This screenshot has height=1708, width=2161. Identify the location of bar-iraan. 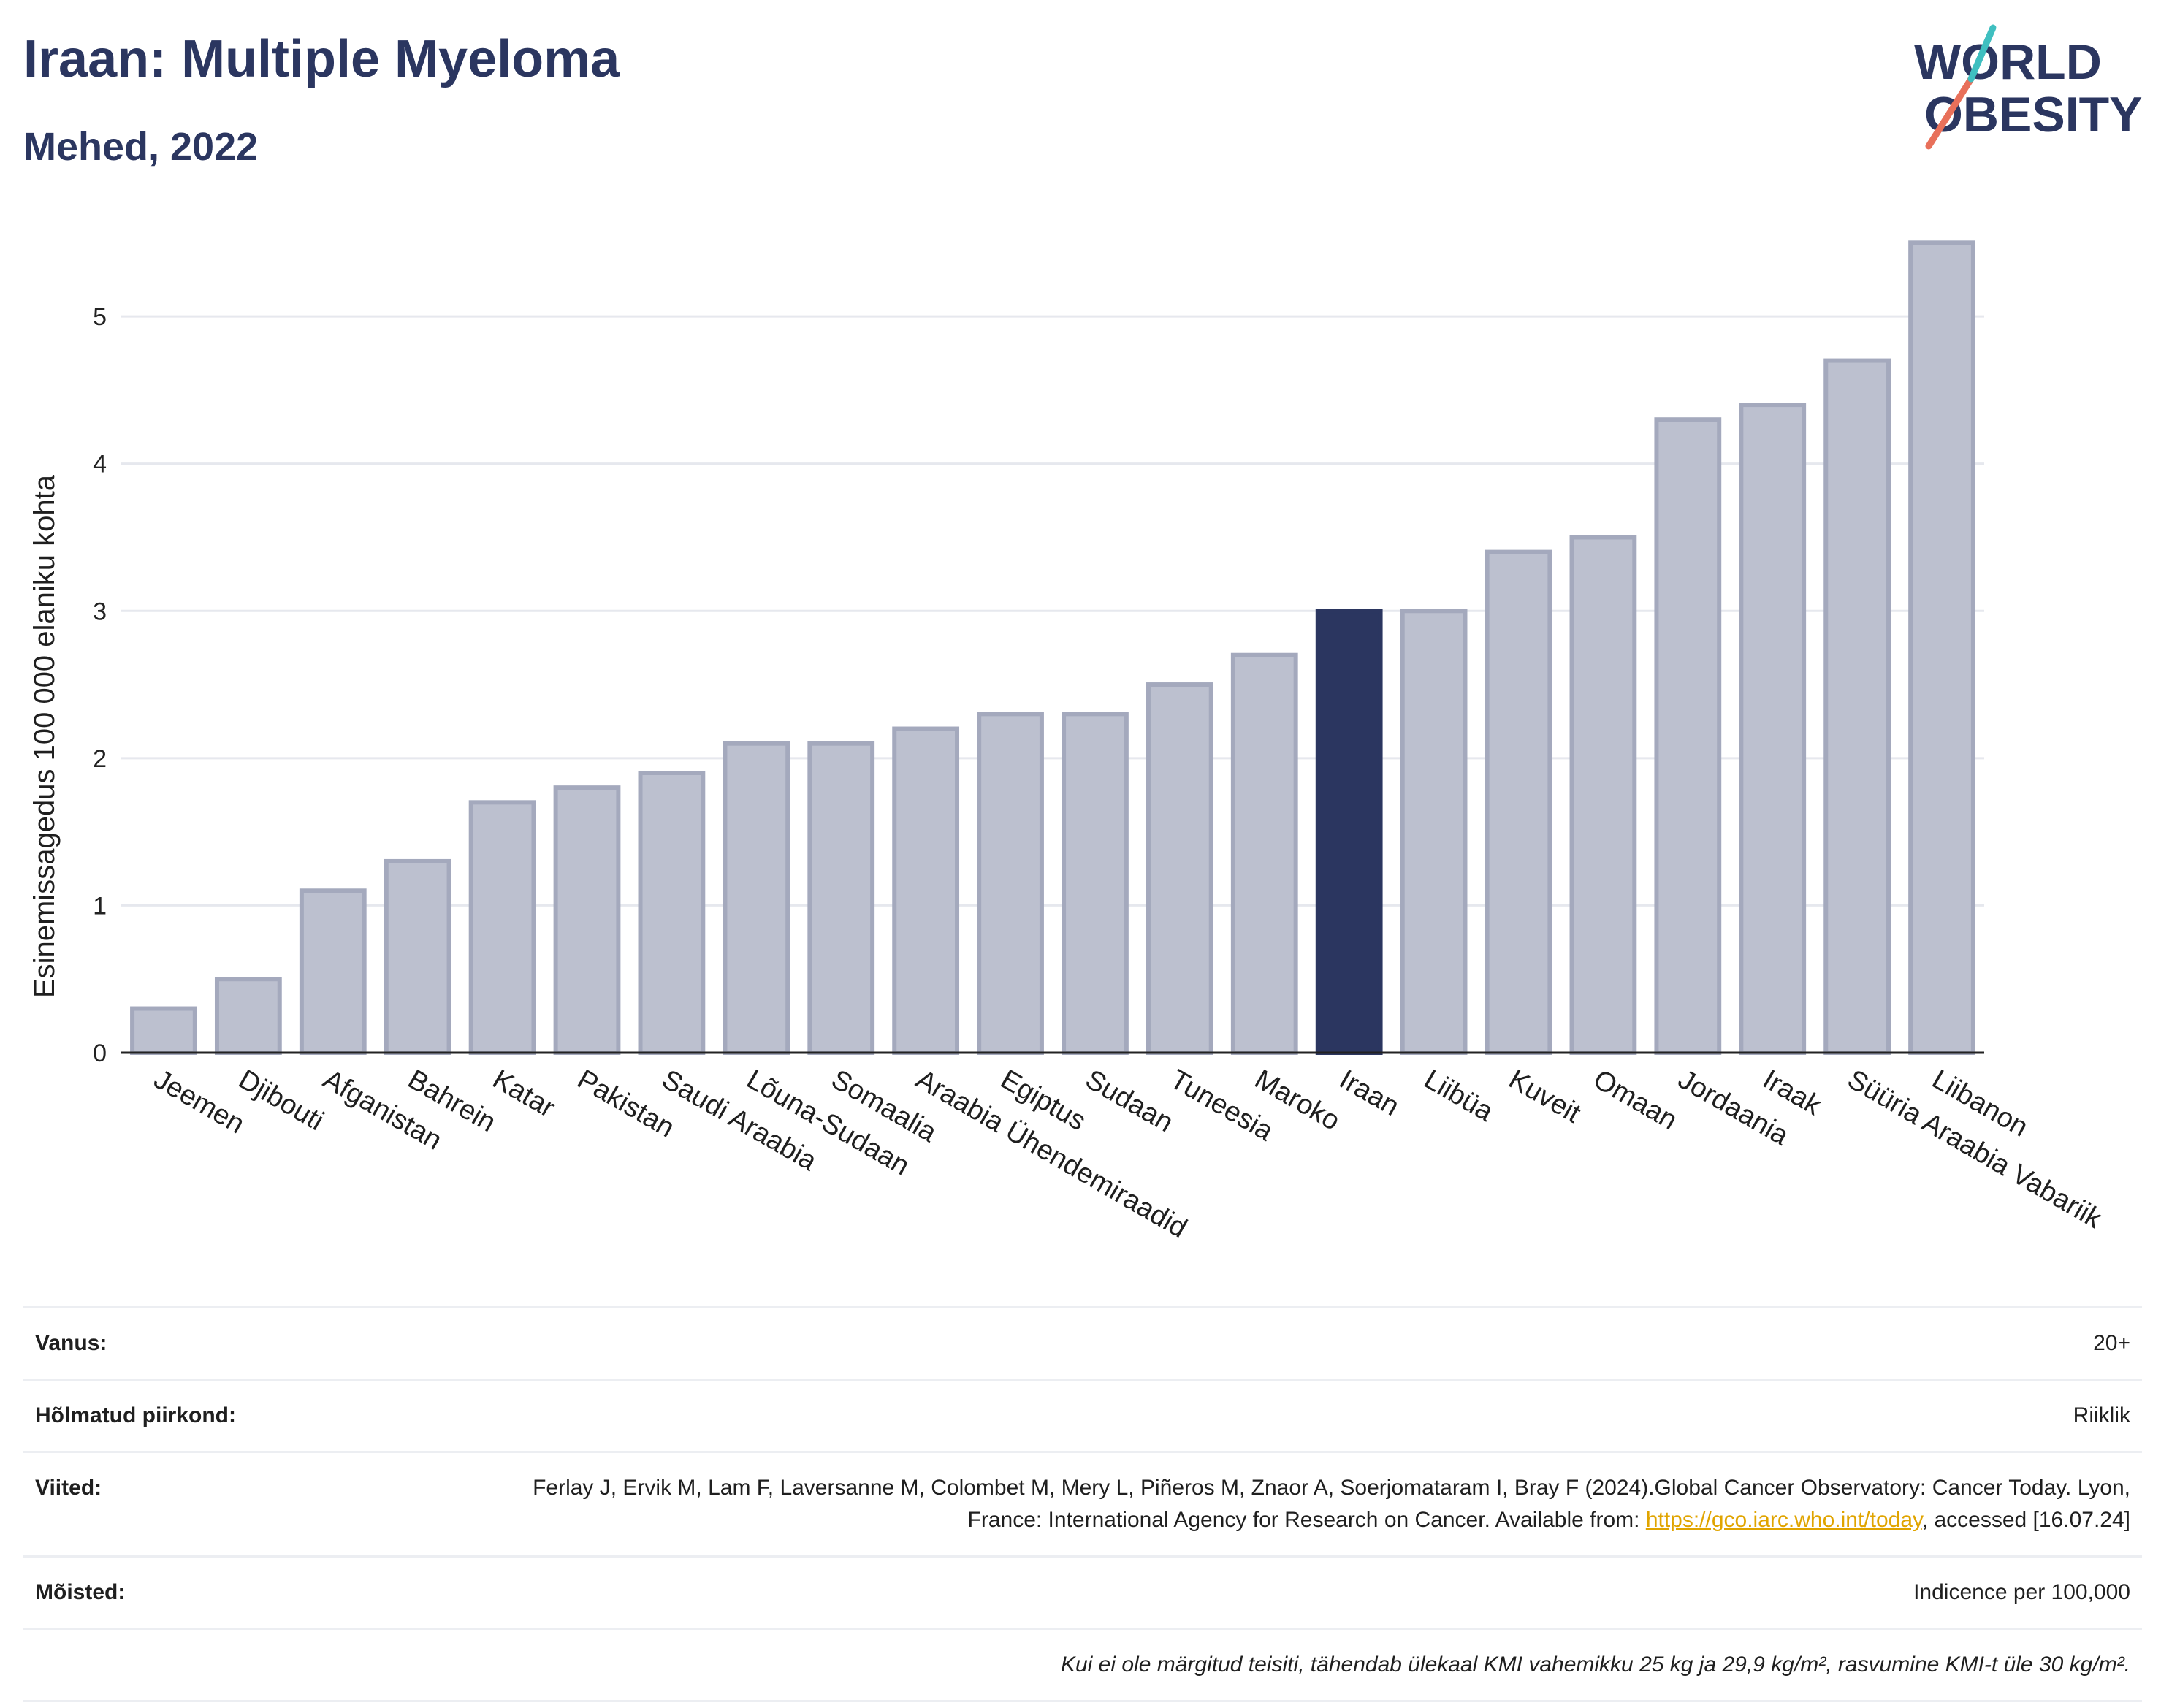
(1349, 832).